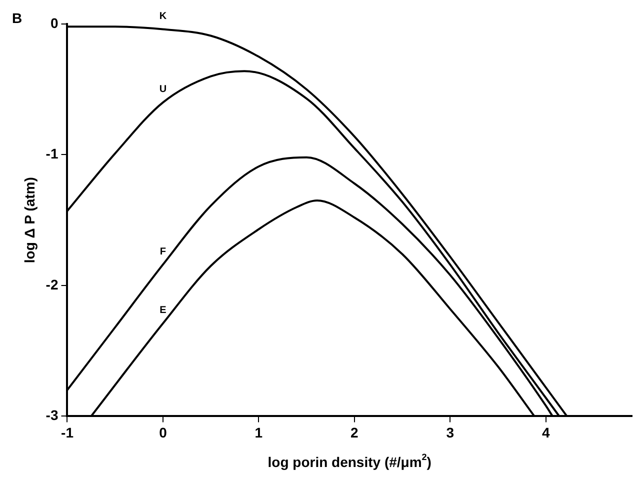 The height and width of the screenshot is (483, 642). I want to click on y-tick-label: -2, so click(52, 284).